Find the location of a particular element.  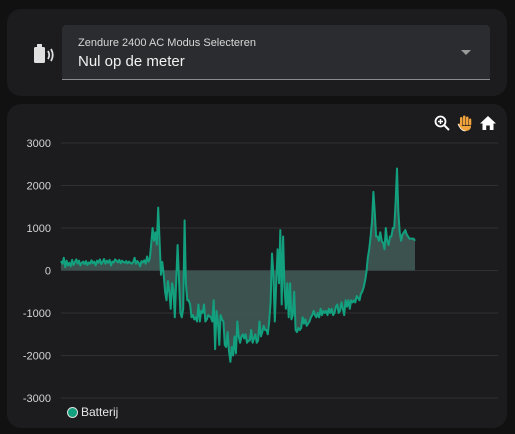

chart-legend: Batterij is located at coordinates (92, 412).